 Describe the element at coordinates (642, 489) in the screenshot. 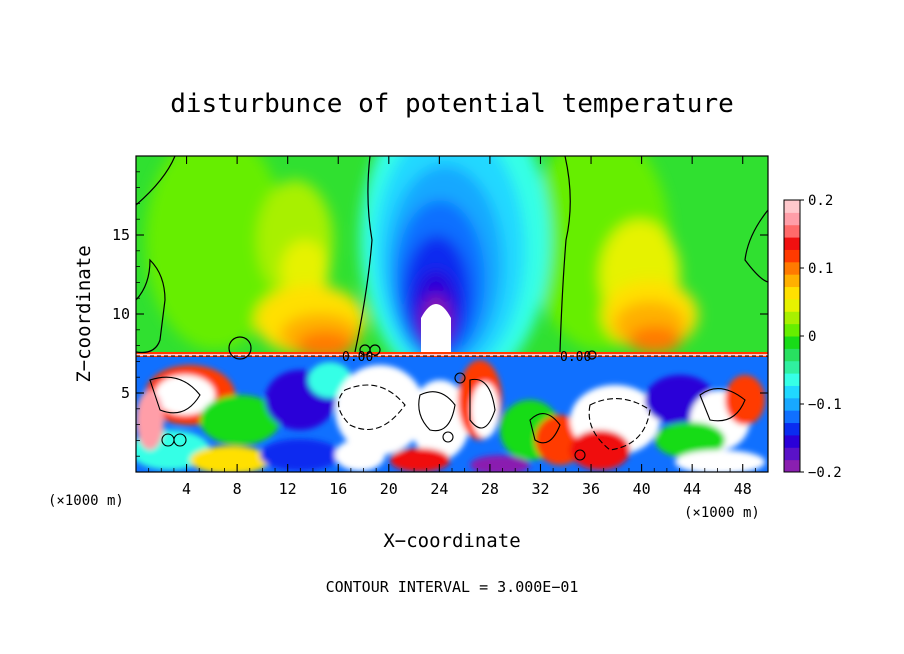

I see `x-tick-label-9: 40` at that location.